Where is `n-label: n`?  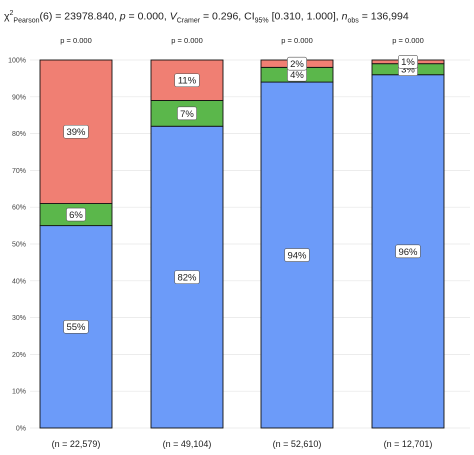 n-label: n is located at coordinates (344, 16).